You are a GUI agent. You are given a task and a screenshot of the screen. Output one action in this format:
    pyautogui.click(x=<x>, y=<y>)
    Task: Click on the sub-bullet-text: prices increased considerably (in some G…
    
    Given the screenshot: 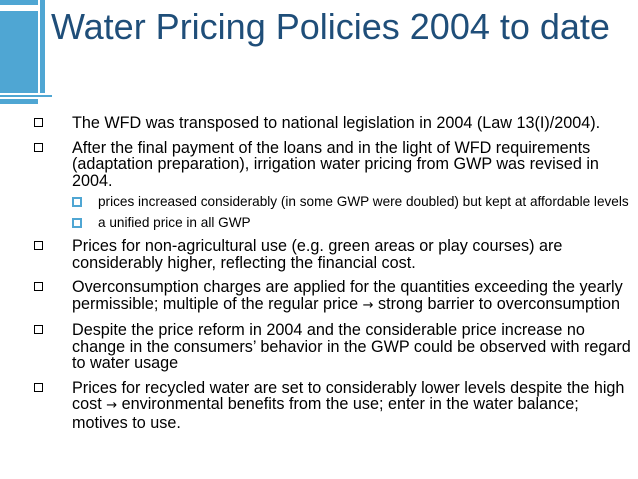 What is the action you would take?
    pyautogui.click(x=363, y=201)
    